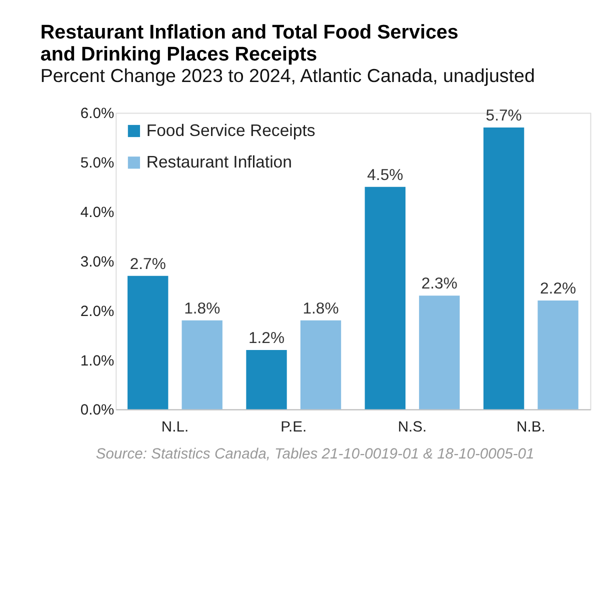 This screenshot has width=610, height=611. I want to click on y-tick-label: 2.0%, so click(97, 312).